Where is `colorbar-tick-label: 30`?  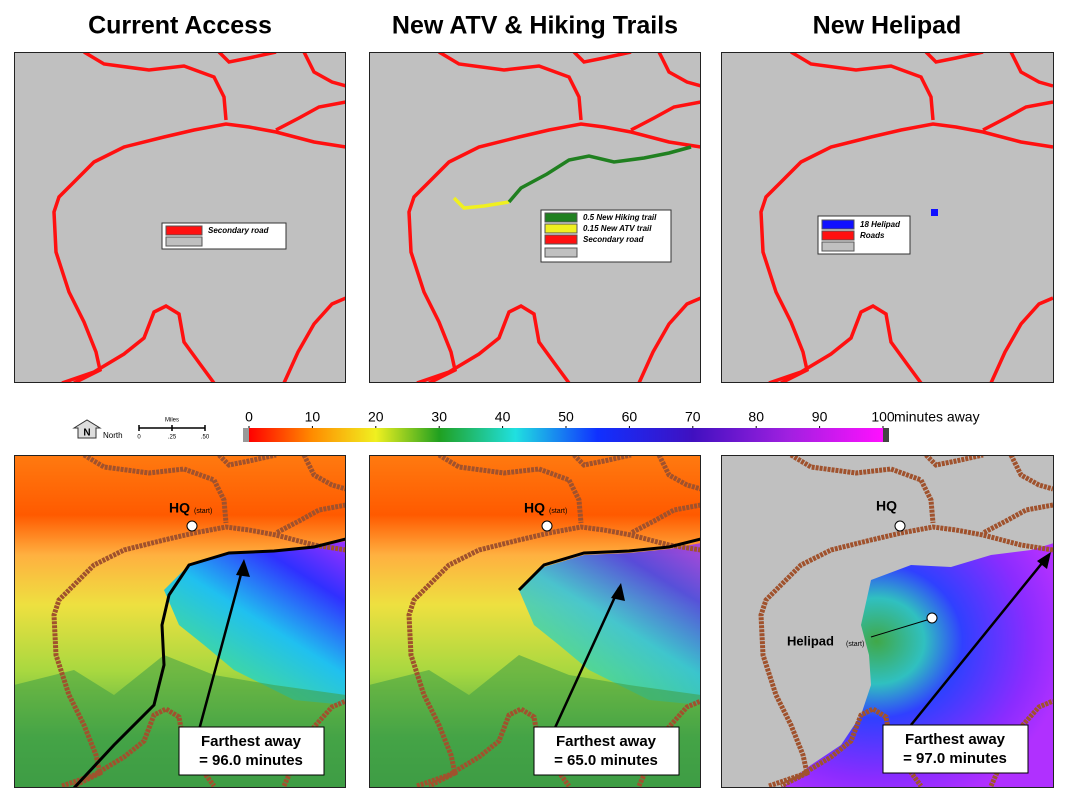
colorbar-tick-label: 30 is located at coordinates (439, 417).